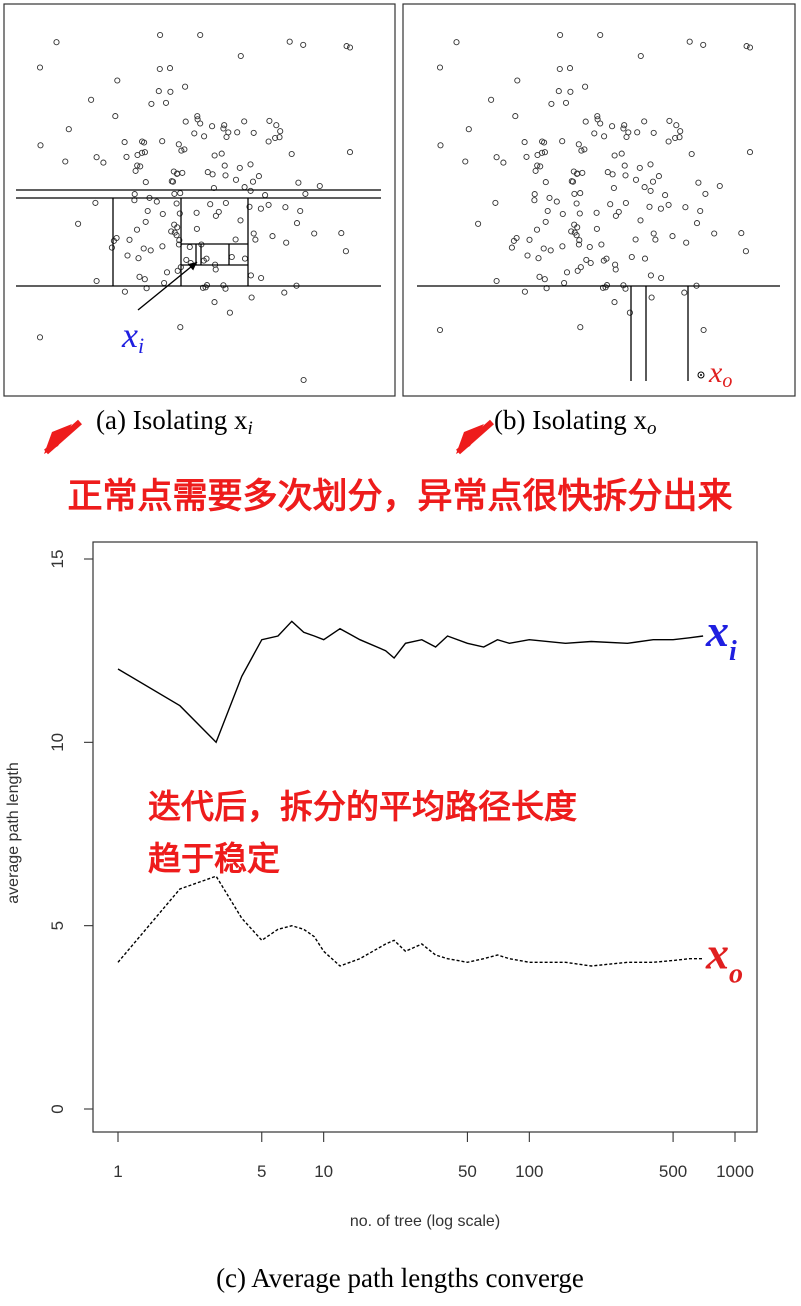 Image resolution: width=801 pixels, height=1306 pixels. Describe the element at coordinates (400, 1278) in the screenshot. I see `chart-caption: (c) Average path lengths converge` at that location.